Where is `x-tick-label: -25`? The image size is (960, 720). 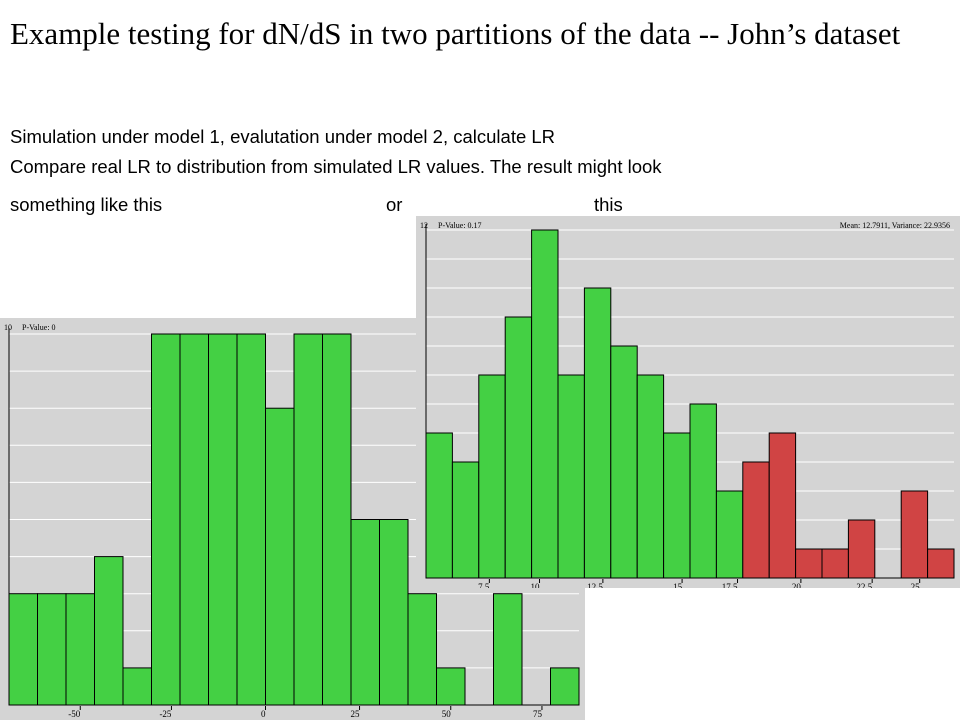
x-tick-label: -25 is located at coordinates (165, 714).